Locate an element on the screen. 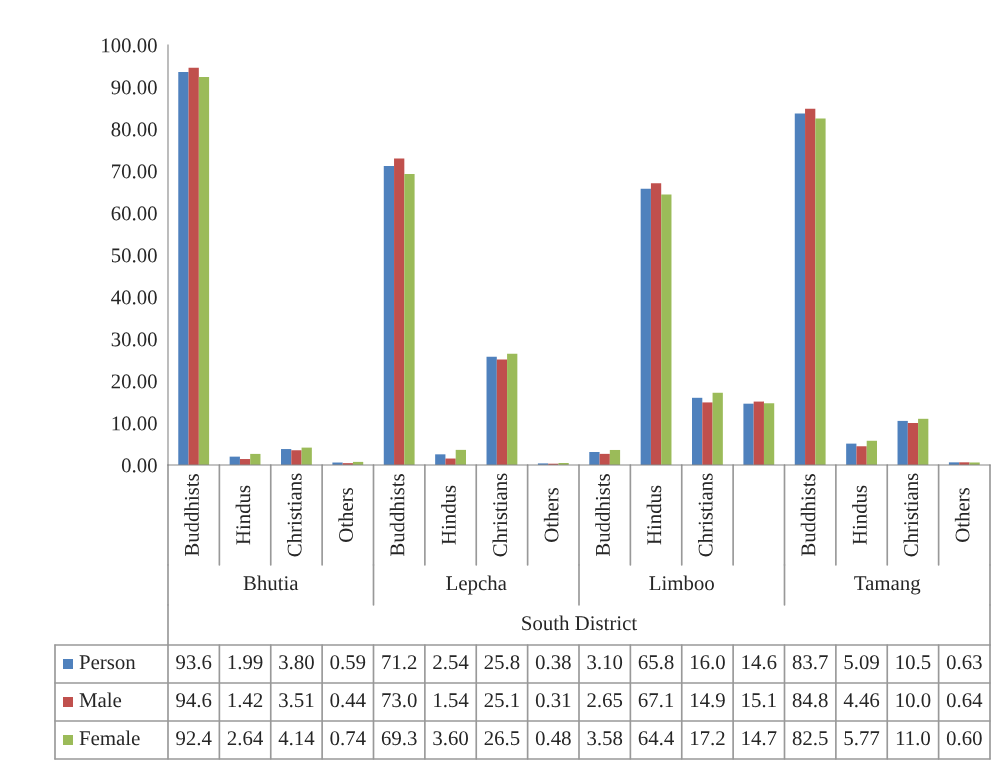 The height and width of the screenshot is (765, 1007). data-label: 26.5 is located at coordinates (502, 738).